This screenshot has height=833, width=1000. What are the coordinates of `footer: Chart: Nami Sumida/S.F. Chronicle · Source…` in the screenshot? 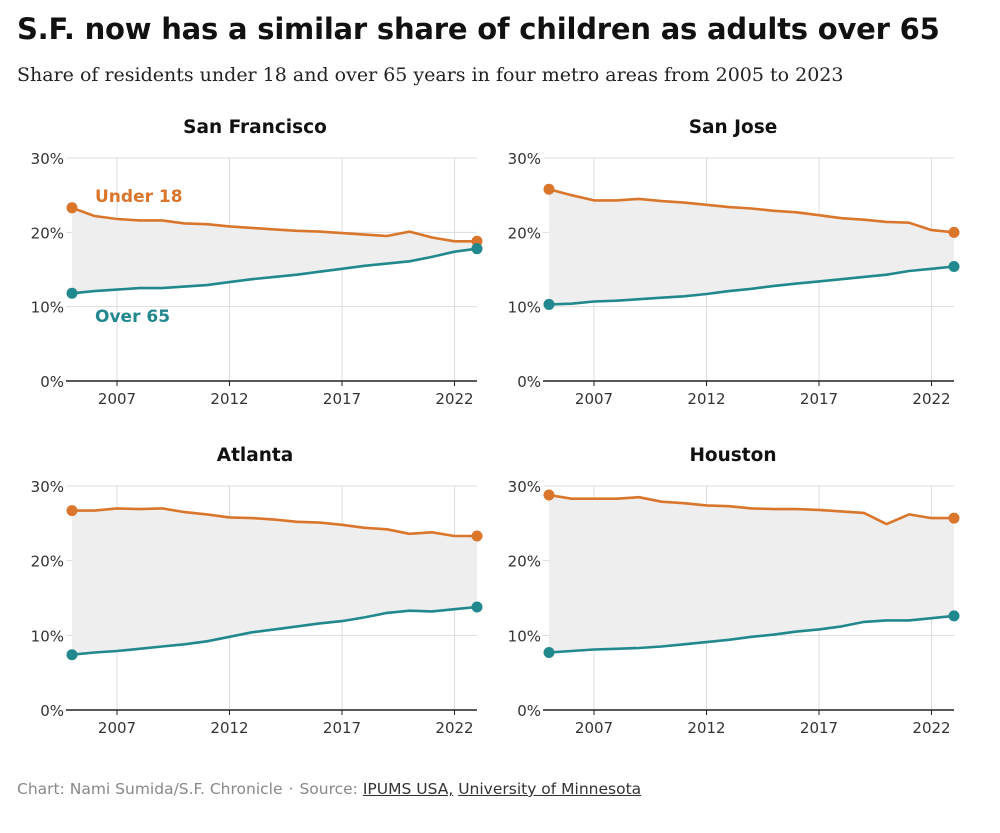 It's located at (329, 789).